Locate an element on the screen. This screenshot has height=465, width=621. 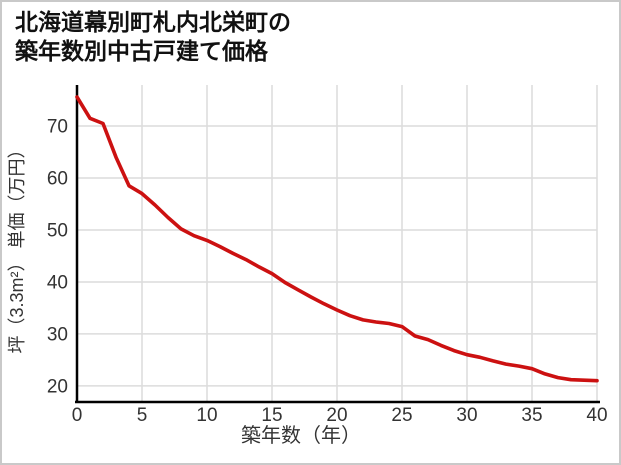
x-tick-label: 0 is located at coordinates (77, 415).